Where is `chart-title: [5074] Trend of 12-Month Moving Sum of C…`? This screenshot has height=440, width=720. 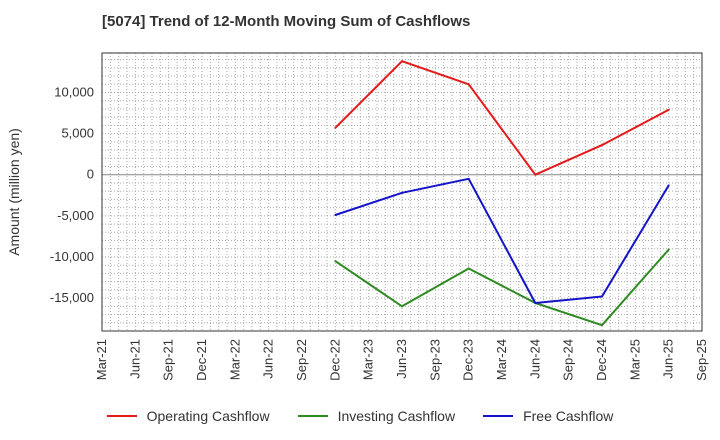 chart-title: [5074] Trend of 12-Month Moving Sum of C… is located at coordinates (286, 21).